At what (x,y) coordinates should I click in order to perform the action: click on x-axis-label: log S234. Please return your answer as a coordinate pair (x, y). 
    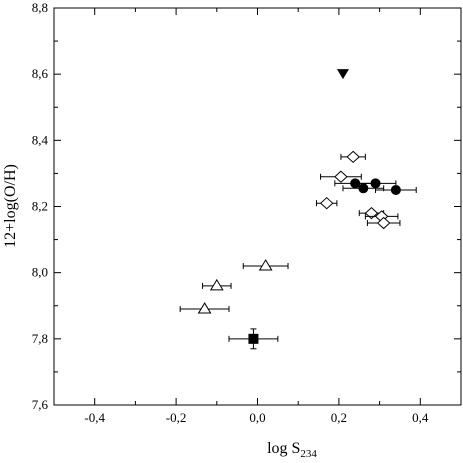
    Looking at the image, I should click on (292, 450).